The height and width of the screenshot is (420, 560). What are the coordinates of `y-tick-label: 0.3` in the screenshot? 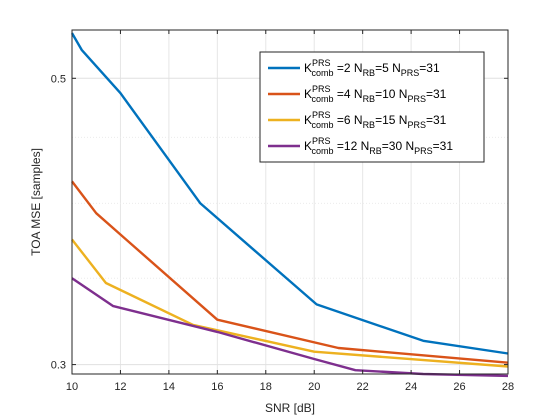 It's located at (58, 366).